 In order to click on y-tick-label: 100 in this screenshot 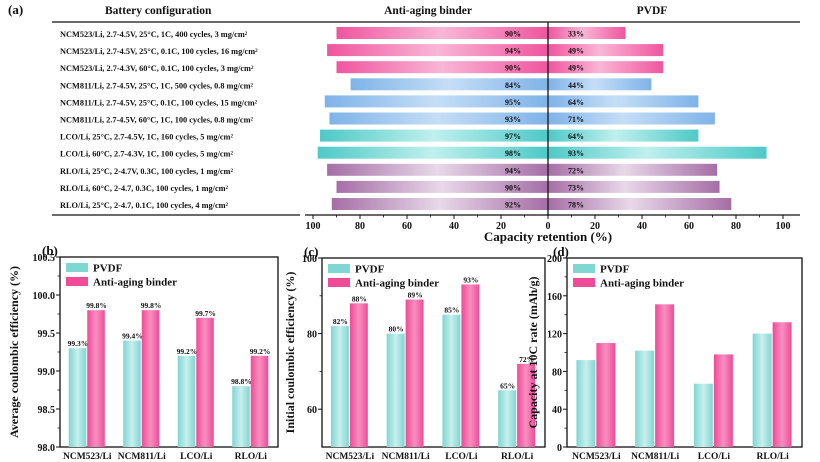, I will do `click(309, 259)`.